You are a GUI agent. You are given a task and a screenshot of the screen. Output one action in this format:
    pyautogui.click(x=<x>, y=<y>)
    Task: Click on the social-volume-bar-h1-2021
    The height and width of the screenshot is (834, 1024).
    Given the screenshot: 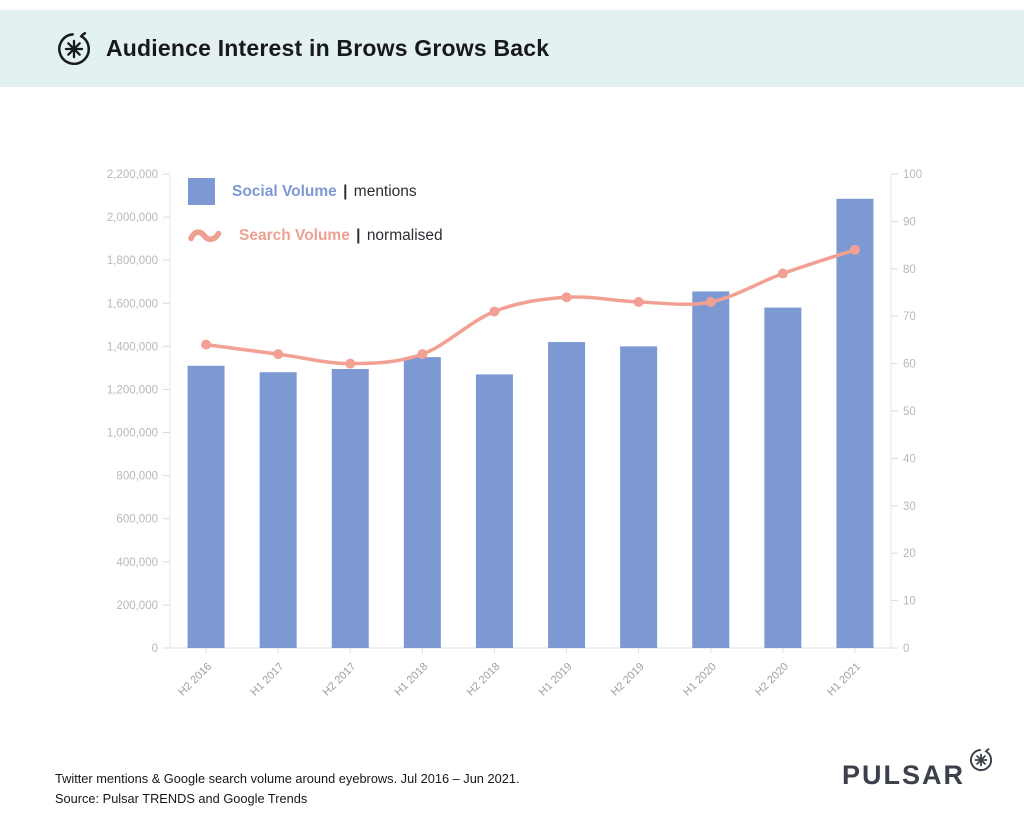 What is the action you would take?
    pyautogui.click(x=855, y=423)
    